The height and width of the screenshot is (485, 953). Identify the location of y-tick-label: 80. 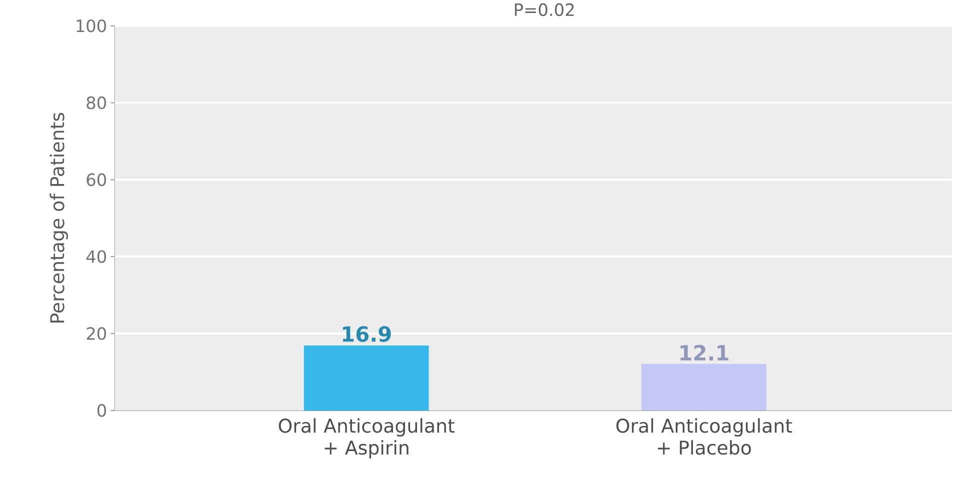
(96, 102).